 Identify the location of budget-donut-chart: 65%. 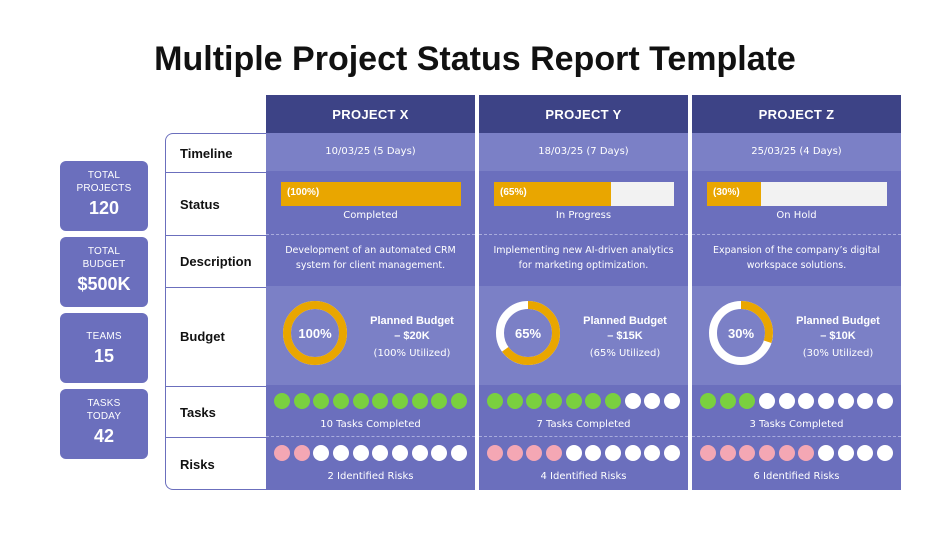
(528, 333).